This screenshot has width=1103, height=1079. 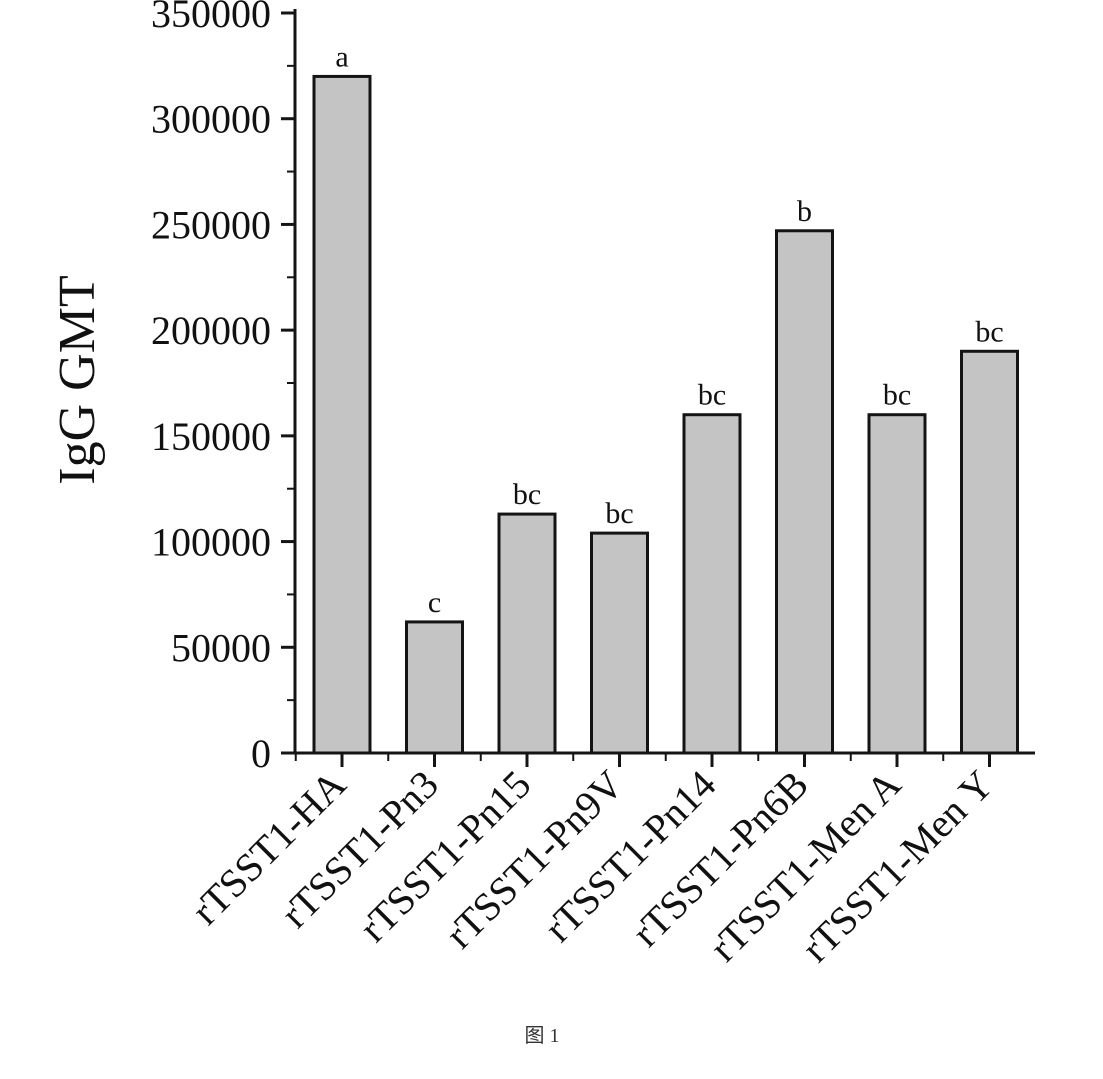 I want to click on y-tick-label: 150000, so click(x=211, y=436).